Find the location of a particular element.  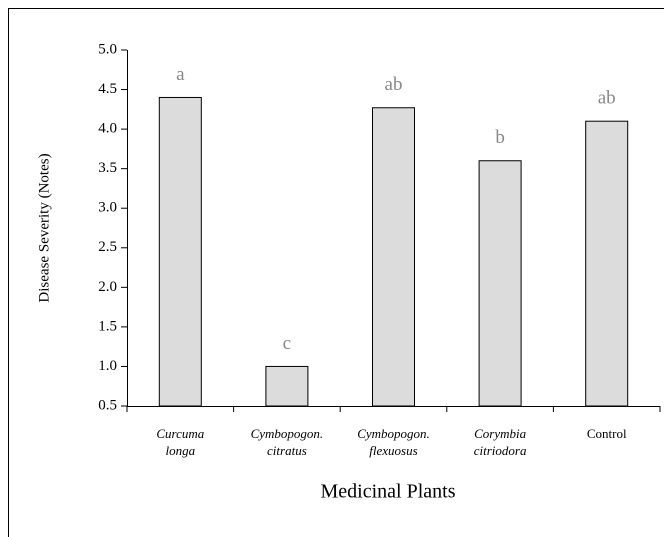

x-tick-label: Curcuma longa is located at coordinates (180, 442).